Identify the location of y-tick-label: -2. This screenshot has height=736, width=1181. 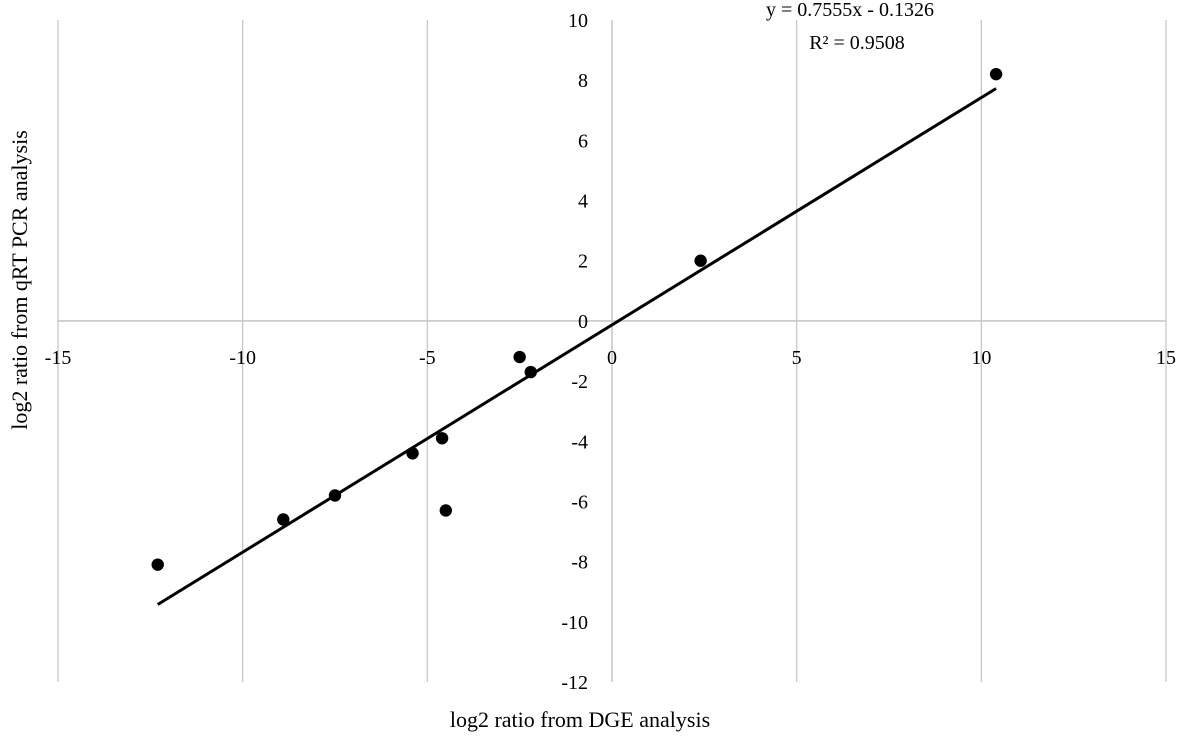
(579, 382).